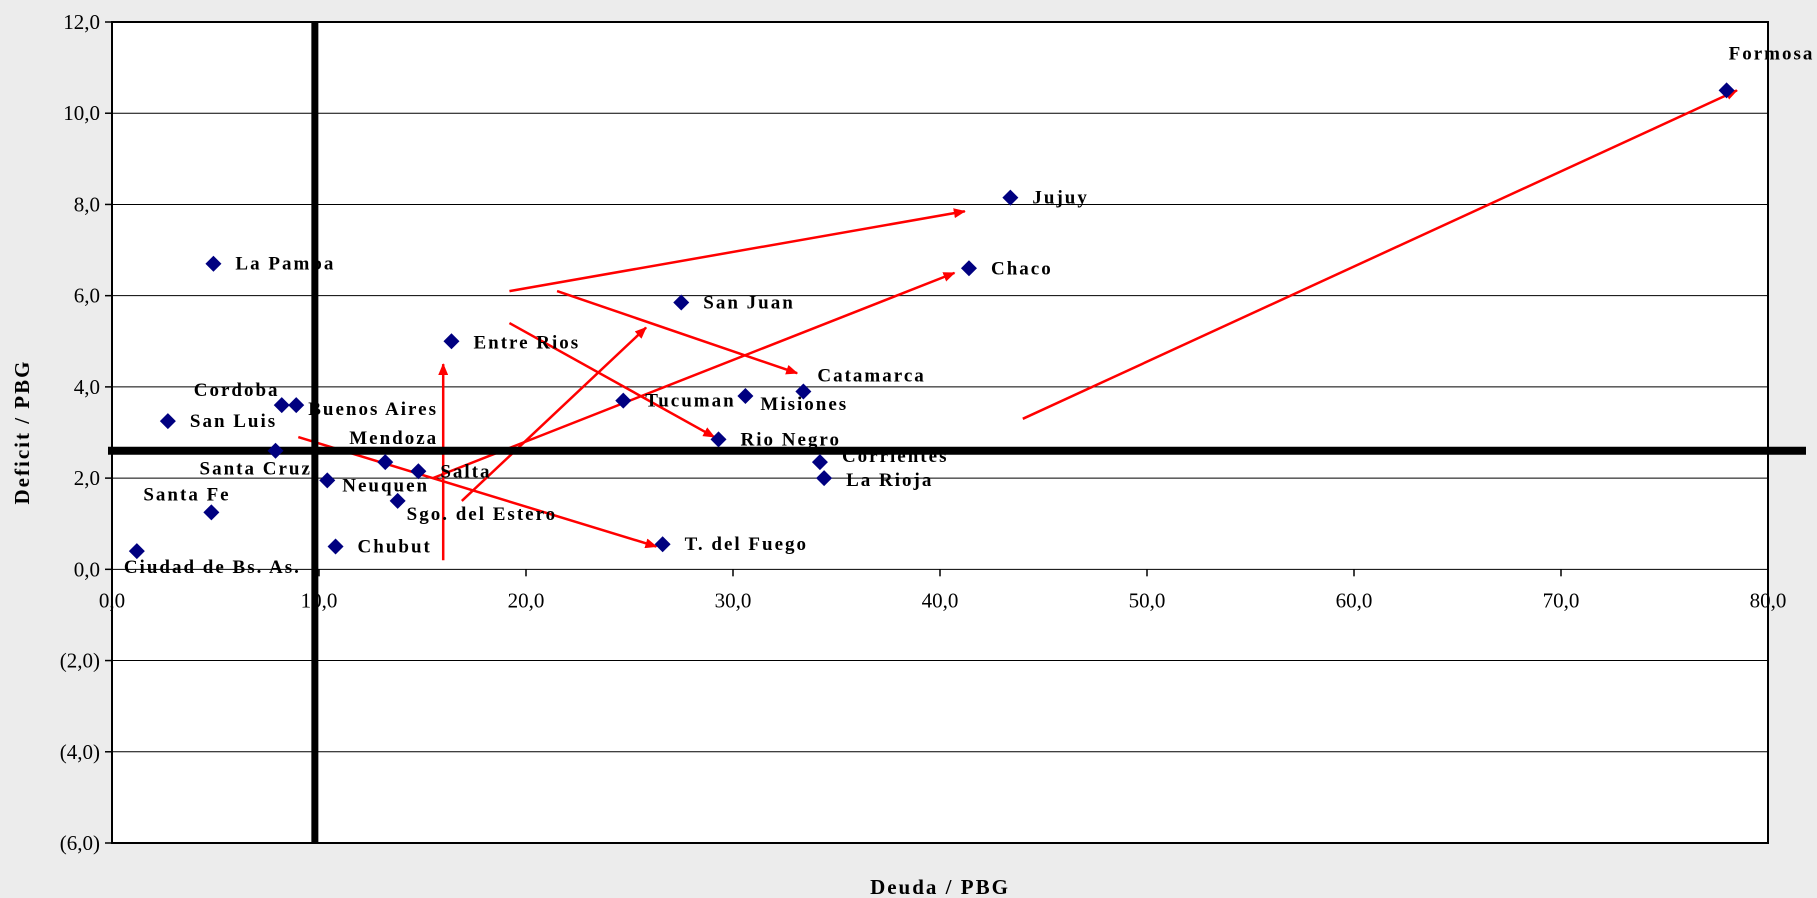 The width and height of the screenshot is (1817, 898). I want to click on y-tick-labels: (6,0) (4,0) (2,0) 0,0 2,0 4,0 6,0 8,0 10,0 12,0, so click(80, 432).